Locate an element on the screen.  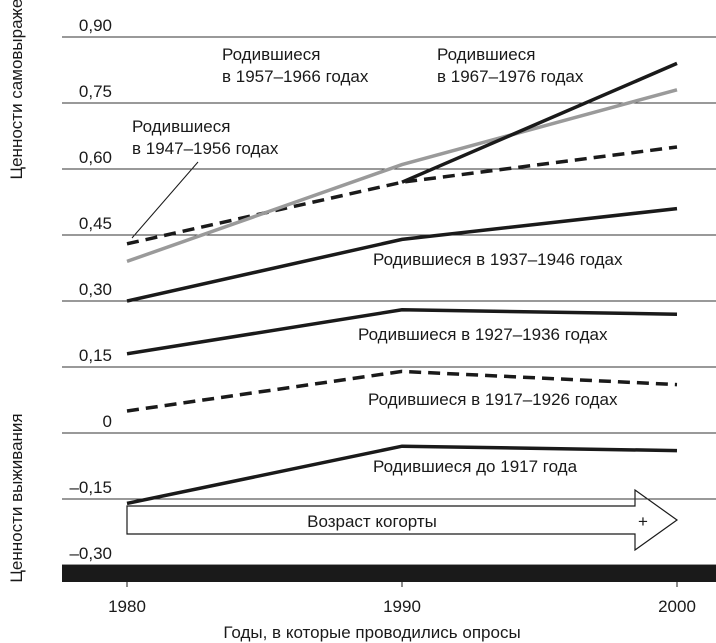
series-label: Родившиеся в 1937–1946 годах is located at coordinates (498, 259).